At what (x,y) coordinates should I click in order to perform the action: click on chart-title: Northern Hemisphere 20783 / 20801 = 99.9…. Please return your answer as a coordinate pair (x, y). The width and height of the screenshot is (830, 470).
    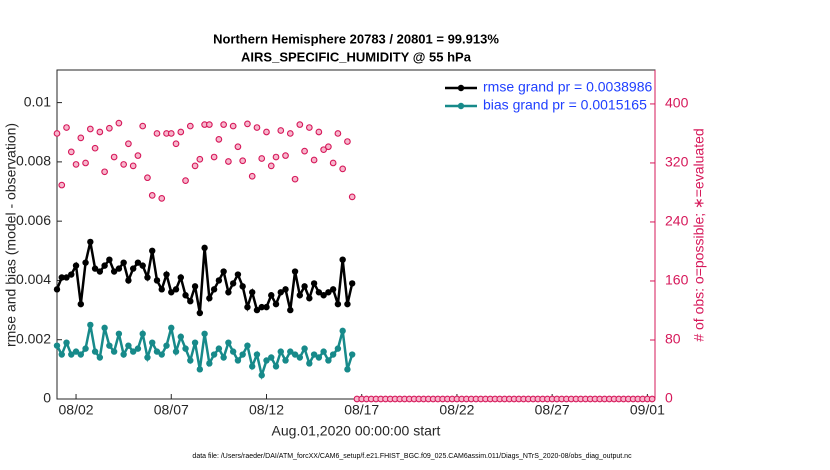
    Looking at the image, I should click on (356, 38).